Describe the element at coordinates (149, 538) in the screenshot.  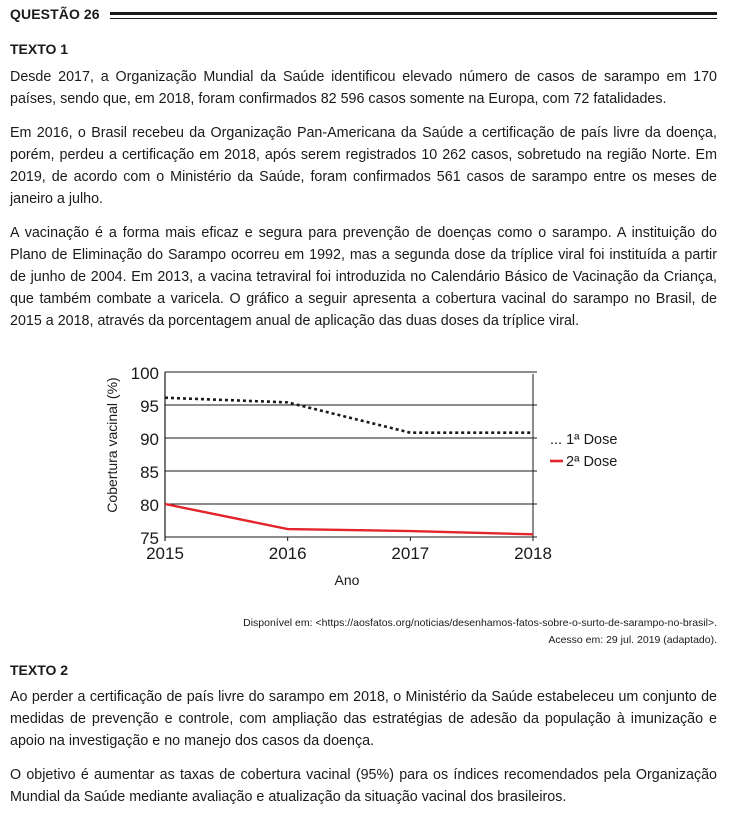
I see `y-tick-label-75: 75` at that location.